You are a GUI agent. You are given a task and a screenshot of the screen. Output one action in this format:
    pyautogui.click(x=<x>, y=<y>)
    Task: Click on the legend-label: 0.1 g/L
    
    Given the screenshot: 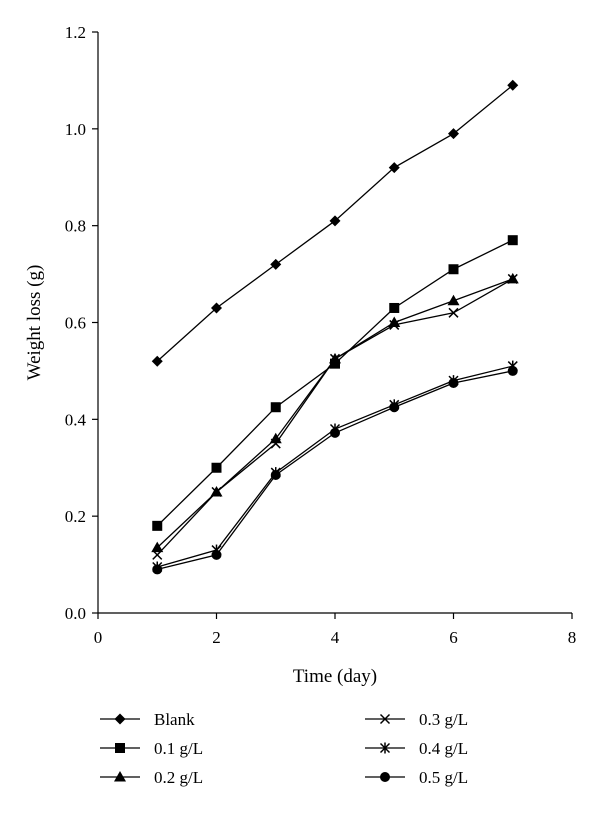 What is the action you would take?
    pyautogui.click(x=178, y=748)
    